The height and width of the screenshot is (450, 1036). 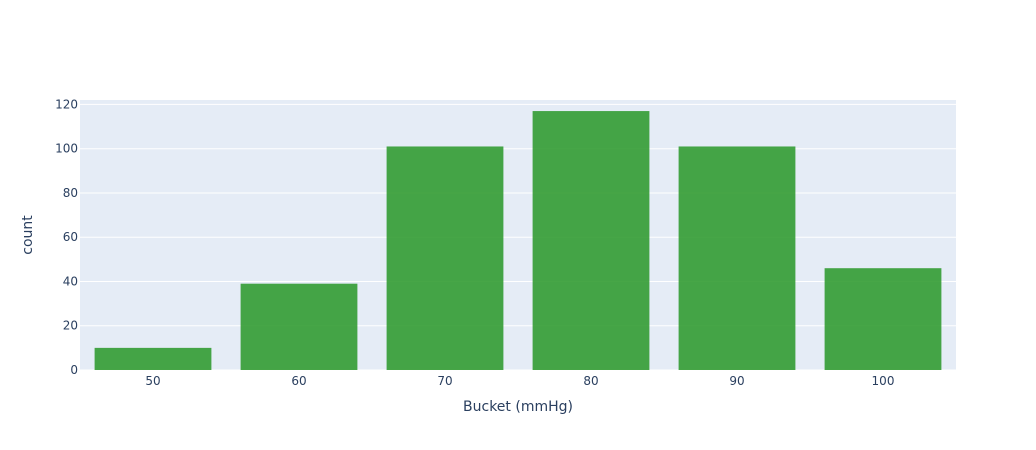 What do you see at coordinates (298, 381) in the screenshot?
I see `x-tick-label: 60` at bounding box center [298, 381].